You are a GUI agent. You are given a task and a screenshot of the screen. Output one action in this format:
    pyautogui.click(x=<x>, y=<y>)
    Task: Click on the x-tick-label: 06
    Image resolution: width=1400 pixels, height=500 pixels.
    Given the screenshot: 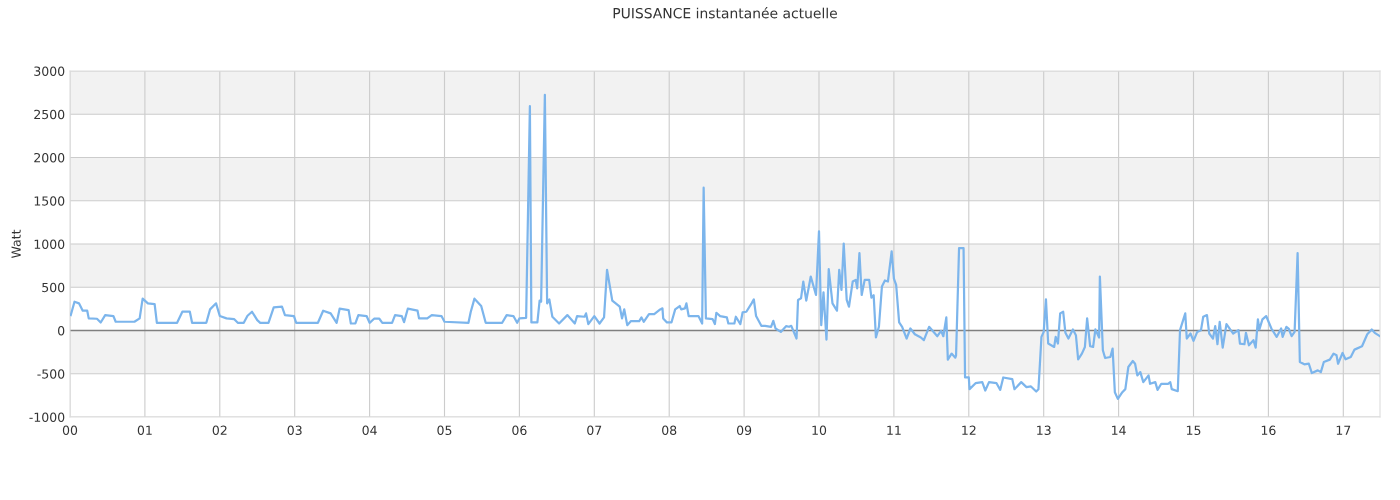 What is the action you would take?
    pyautogui.click(x=519, y=430)
    